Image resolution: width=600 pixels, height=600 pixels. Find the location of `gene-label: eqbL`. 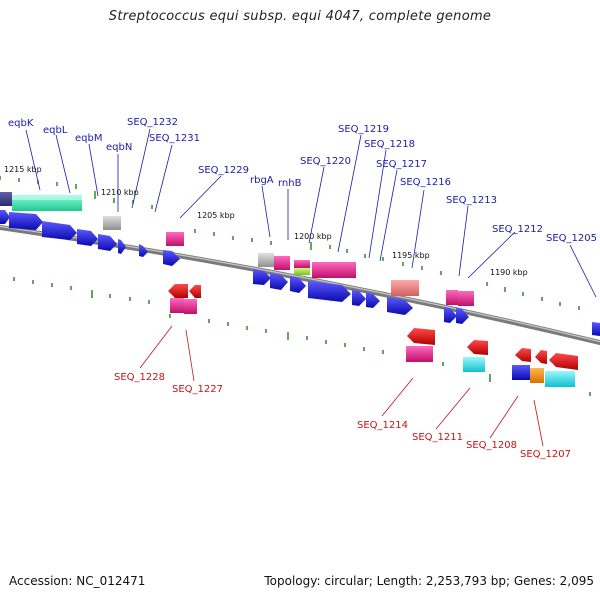

gene-label: eqbL is located at coordinates (55, 130).